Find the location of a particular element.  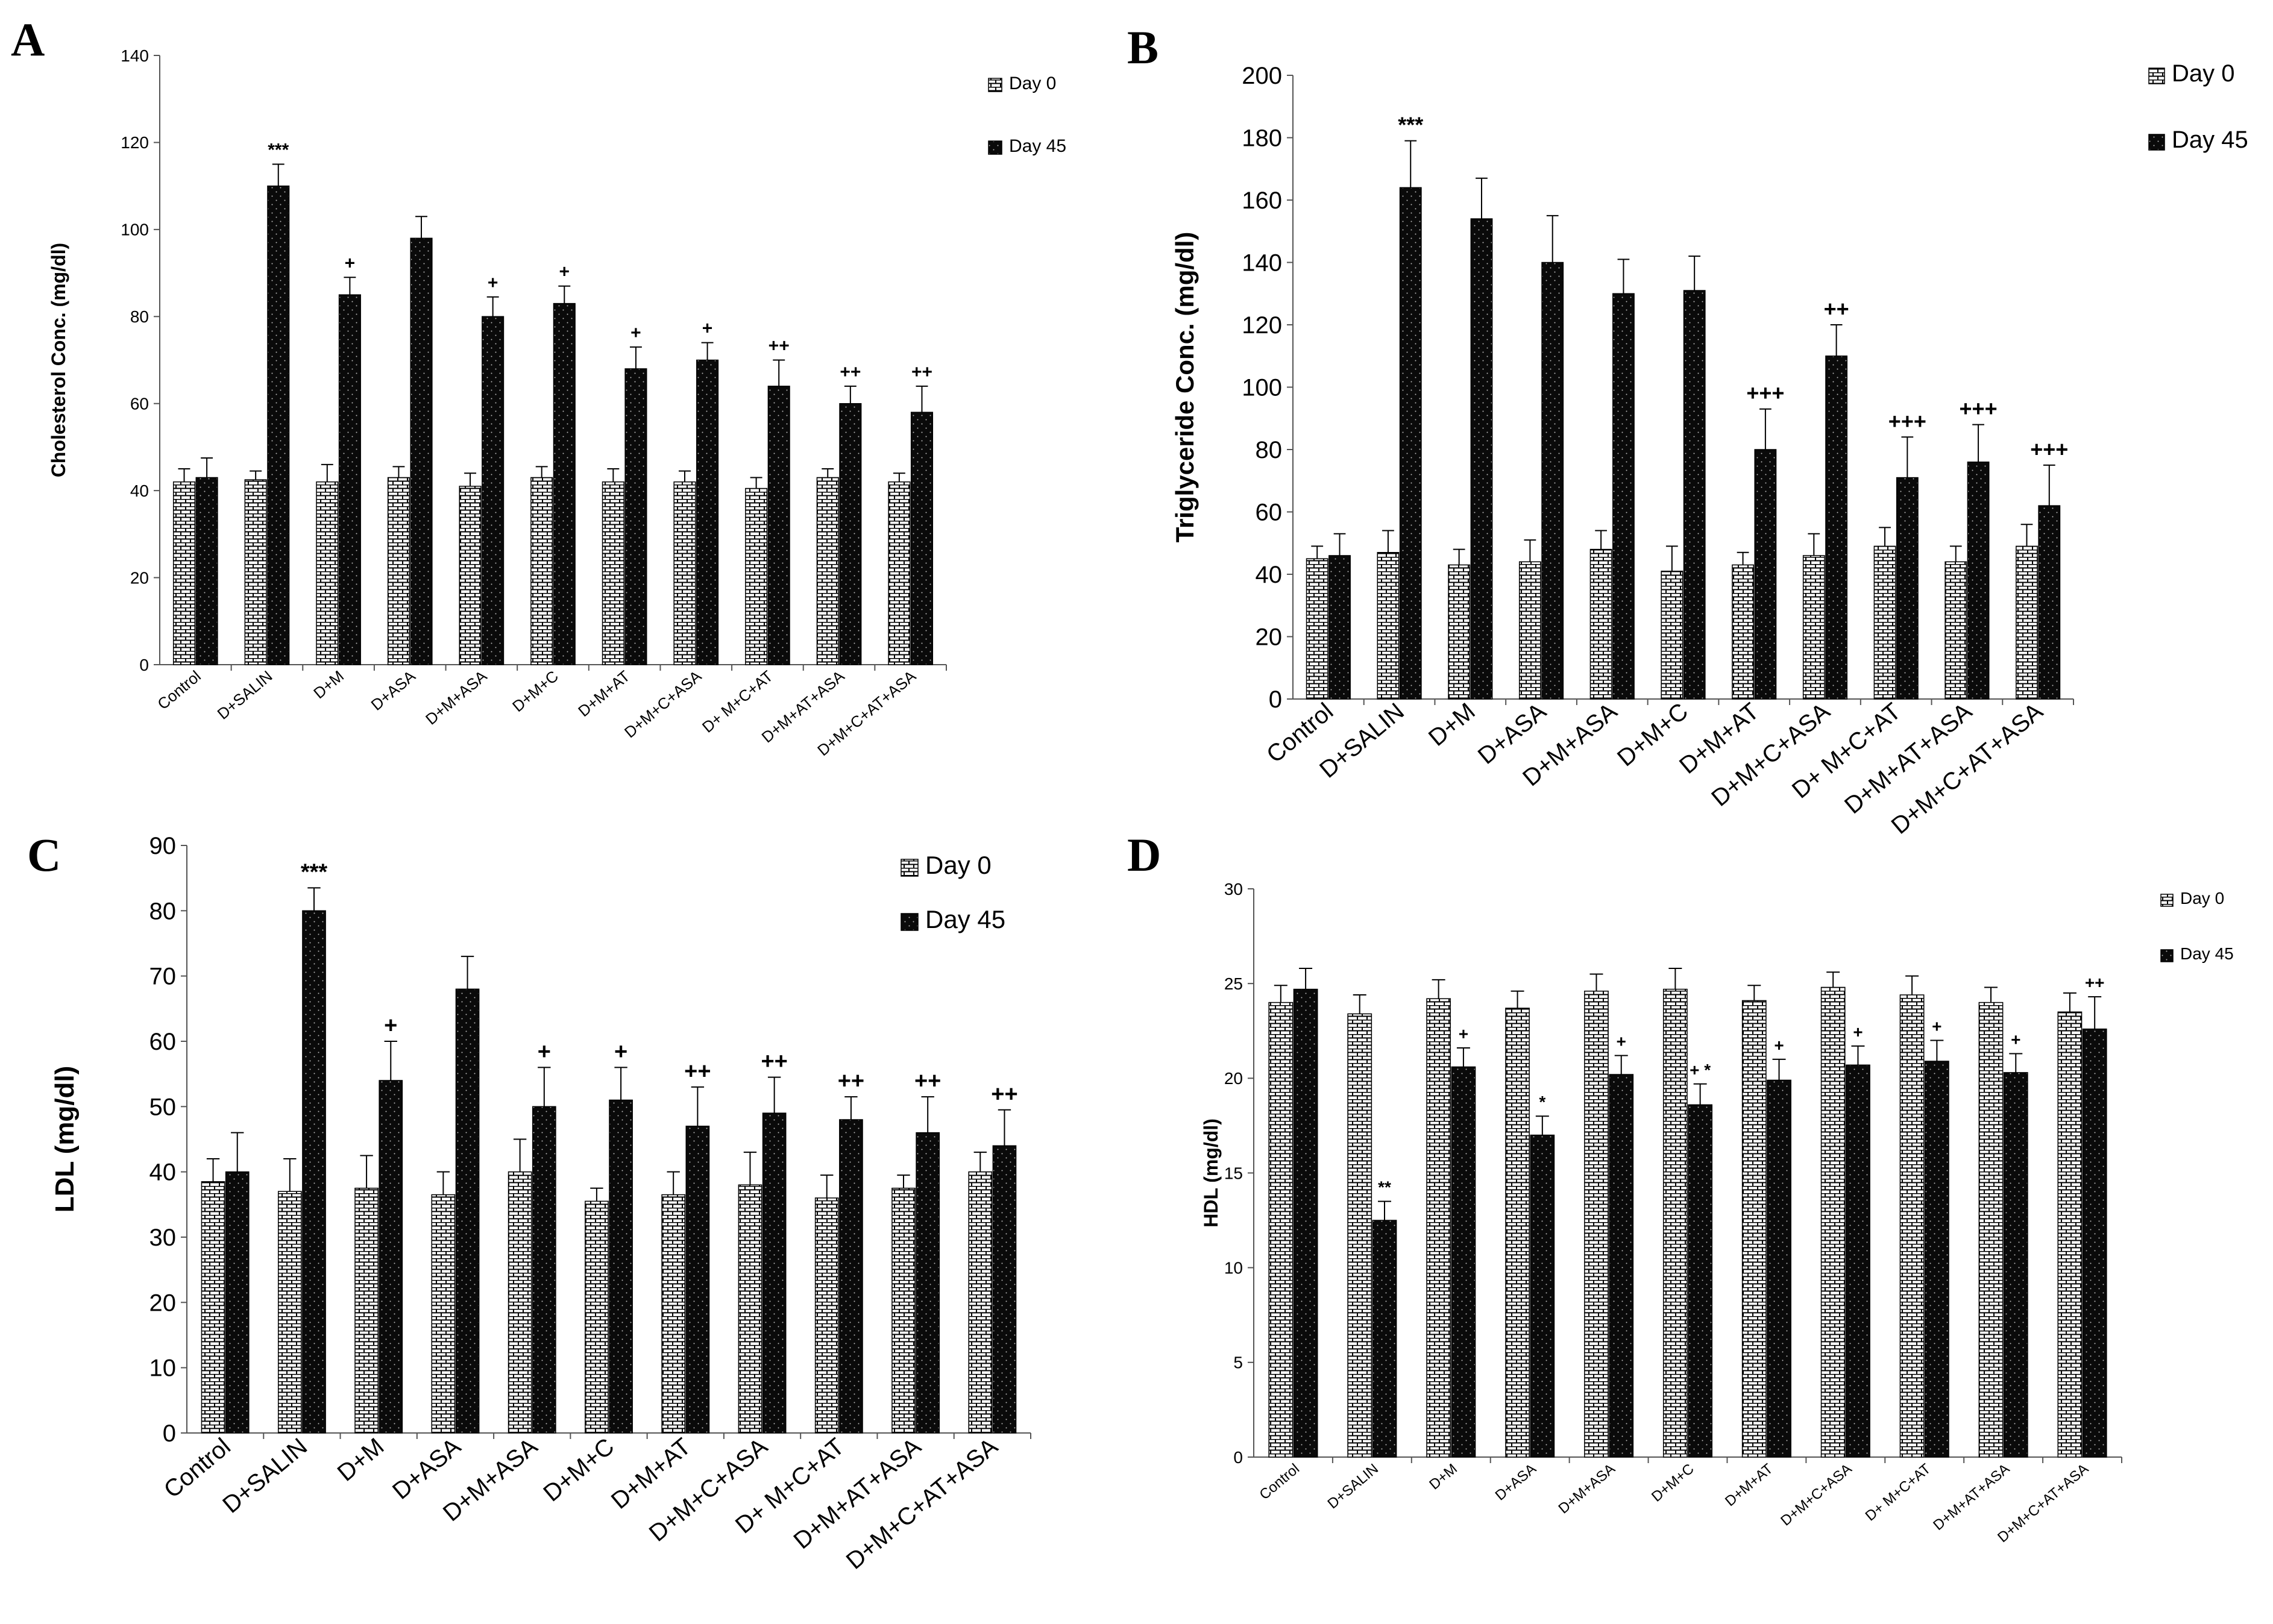

significance-marker: +++ is located at coordinates (1765, 393).